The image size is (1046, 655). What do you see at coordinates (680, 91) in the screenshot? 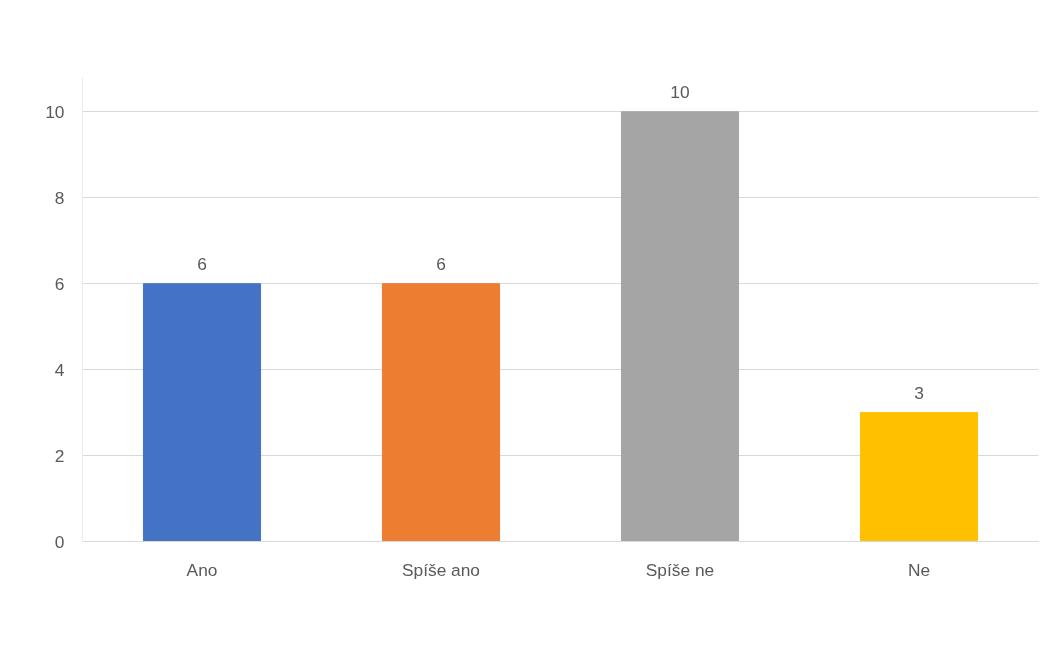
I see `data-label: 10` at bounding box center [680, 91].